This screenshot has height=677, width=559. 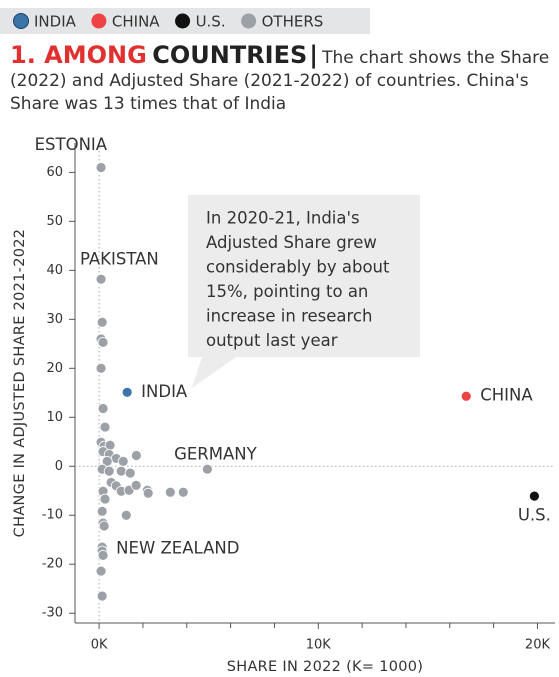 I want to click on y-tick-label: -20, so click(x=52, y=564).